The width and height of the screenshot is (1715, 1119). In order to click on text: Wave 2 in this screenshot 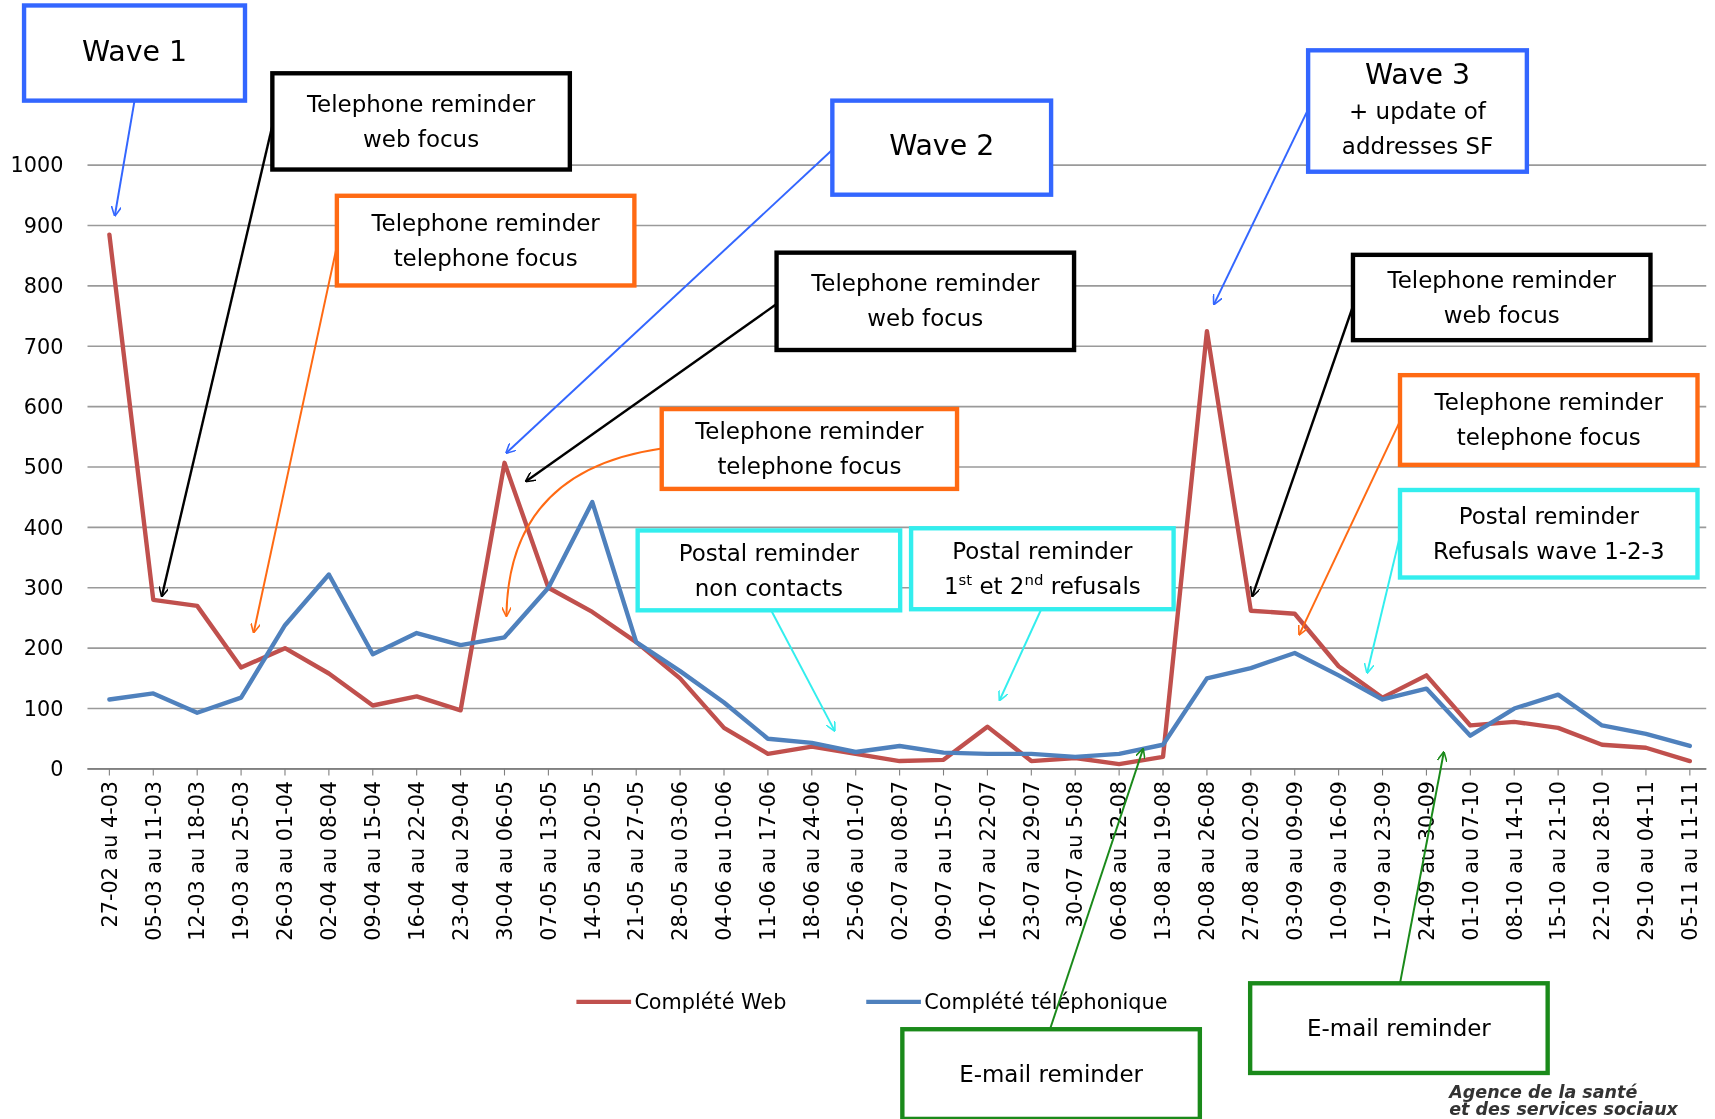, I will do `click(942, 146)`.